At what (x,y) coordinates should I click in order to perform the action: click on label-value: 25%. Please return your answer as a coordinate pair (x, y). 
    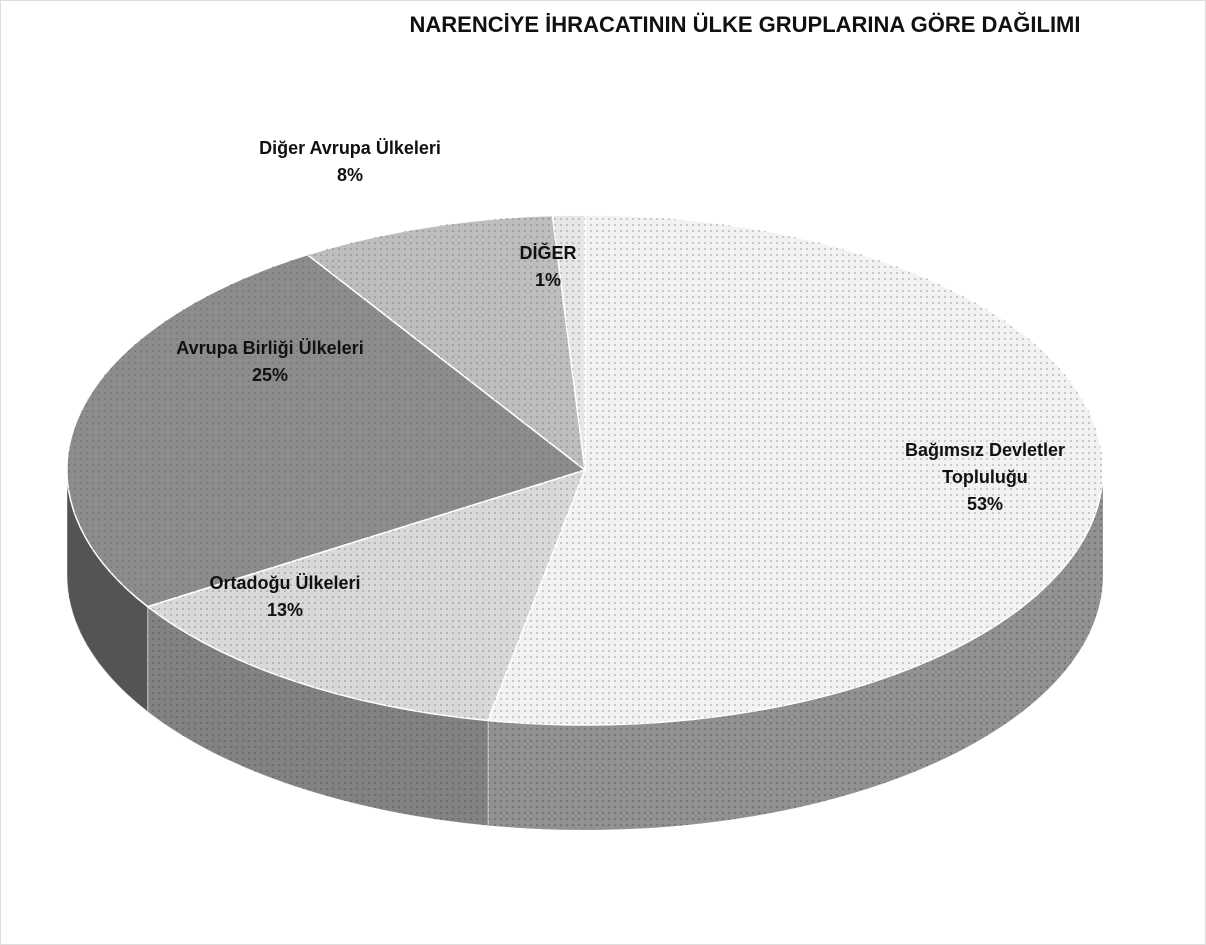
    Looking at the image, I should click on (270, 375).